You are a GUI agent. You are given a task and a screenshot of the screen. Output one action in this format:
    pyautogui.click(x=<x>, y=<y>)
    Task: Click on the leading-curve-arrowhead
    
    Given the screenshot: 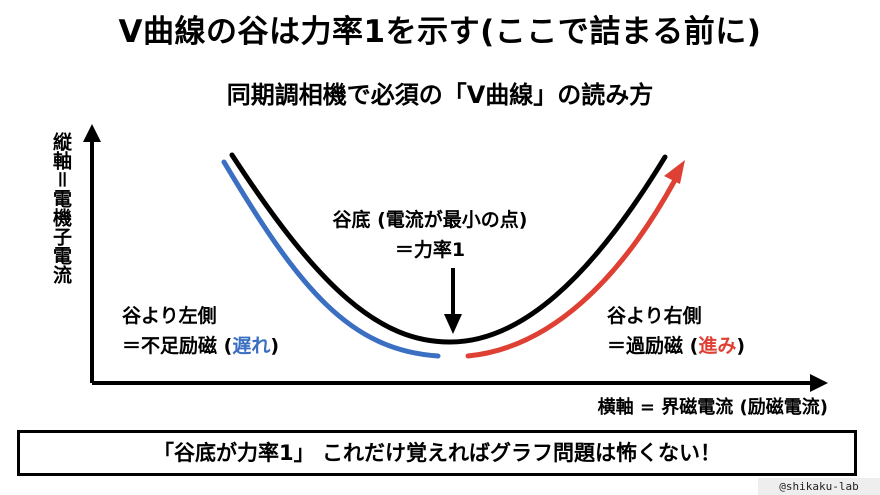 What is the action you would take?
    pyautogui.click(x=674, y=172)
    